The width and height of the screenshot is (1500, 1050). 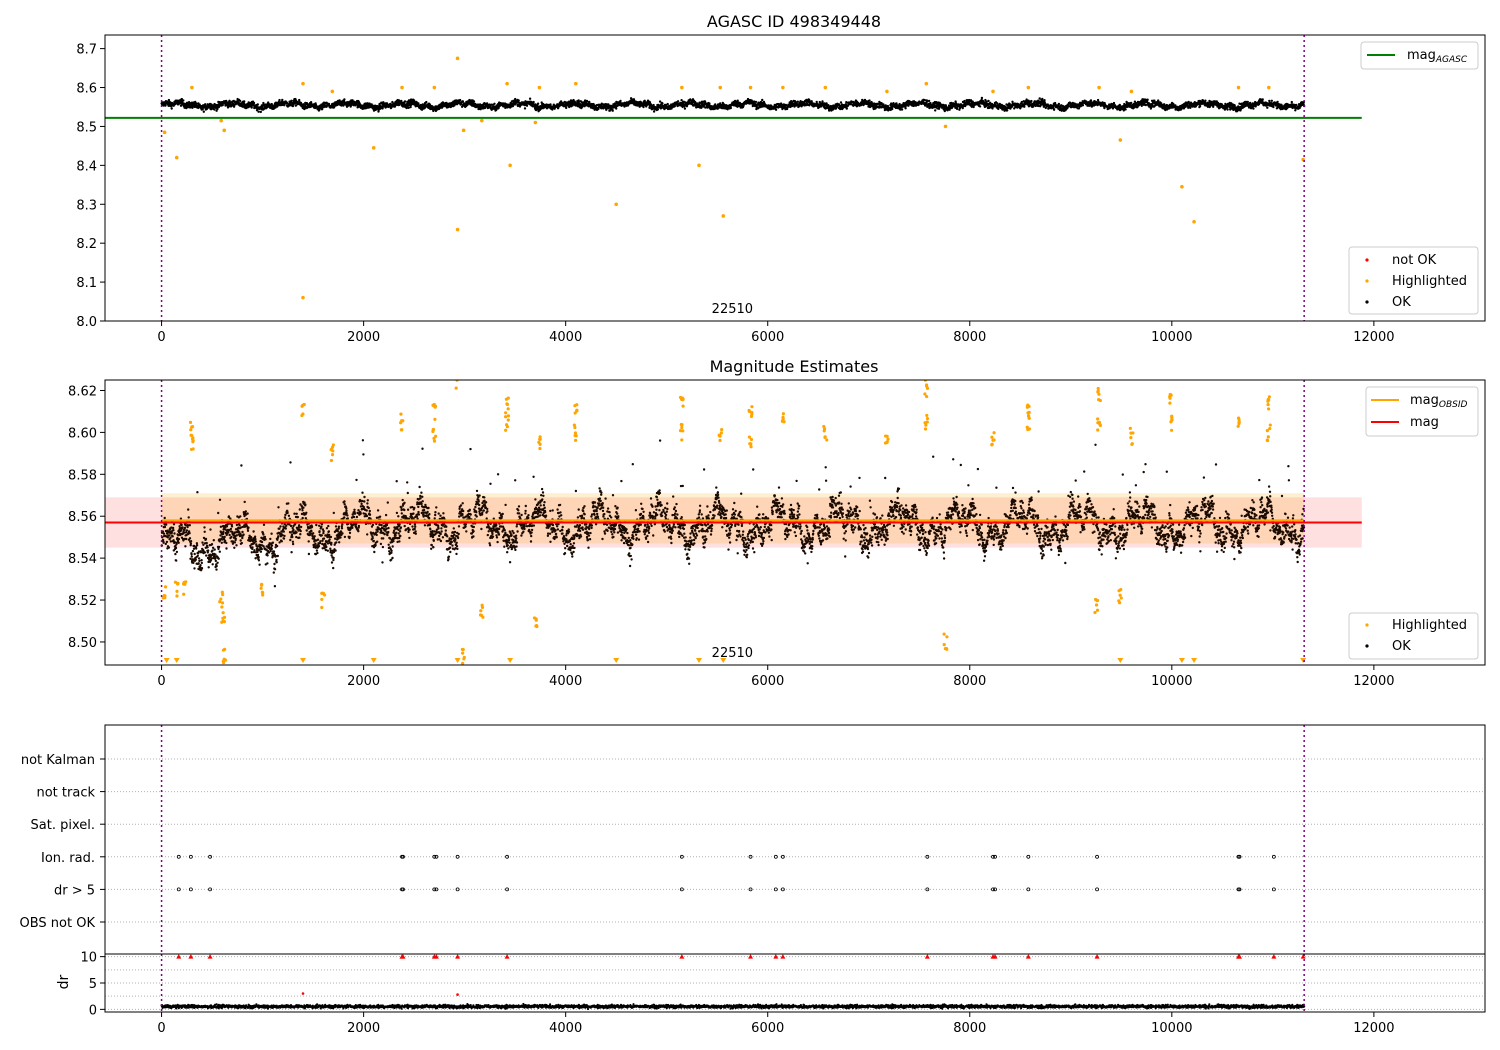 What do you see at coordinates (733, 1006) in the screenshot?
I see `dr-points` at bounding box center [733, 1006].